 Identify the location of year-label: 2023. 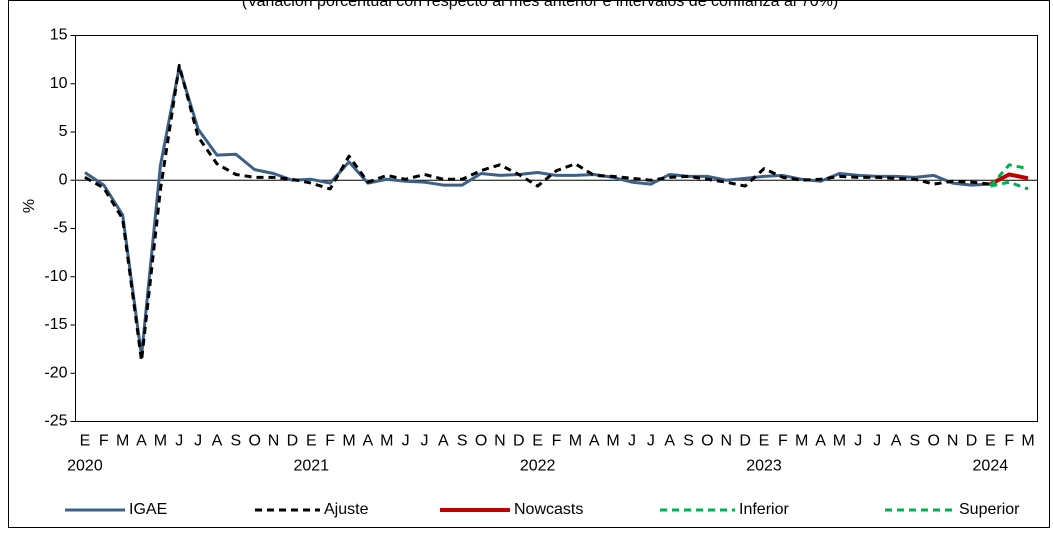
(764, 466).